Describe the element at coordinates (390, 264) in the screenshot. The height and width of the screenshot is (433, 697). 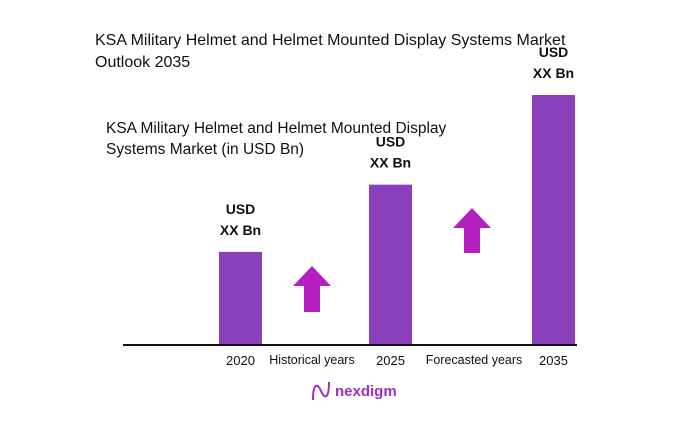
I see `bar-2025` at that location.